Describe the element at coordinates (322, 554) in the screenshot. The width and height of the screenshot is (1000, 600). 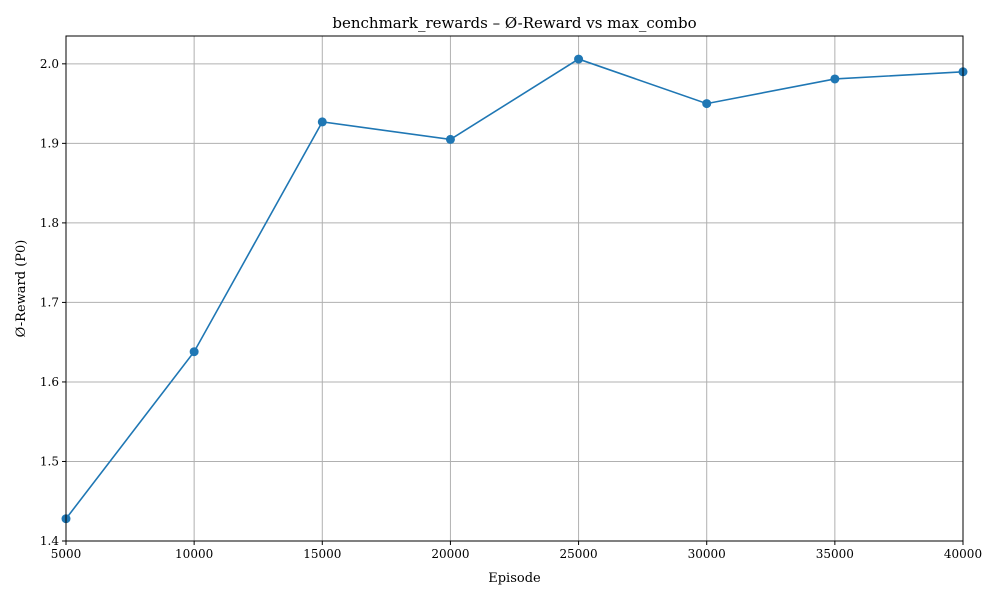
I see `x-tick-label: 15000` at that location.